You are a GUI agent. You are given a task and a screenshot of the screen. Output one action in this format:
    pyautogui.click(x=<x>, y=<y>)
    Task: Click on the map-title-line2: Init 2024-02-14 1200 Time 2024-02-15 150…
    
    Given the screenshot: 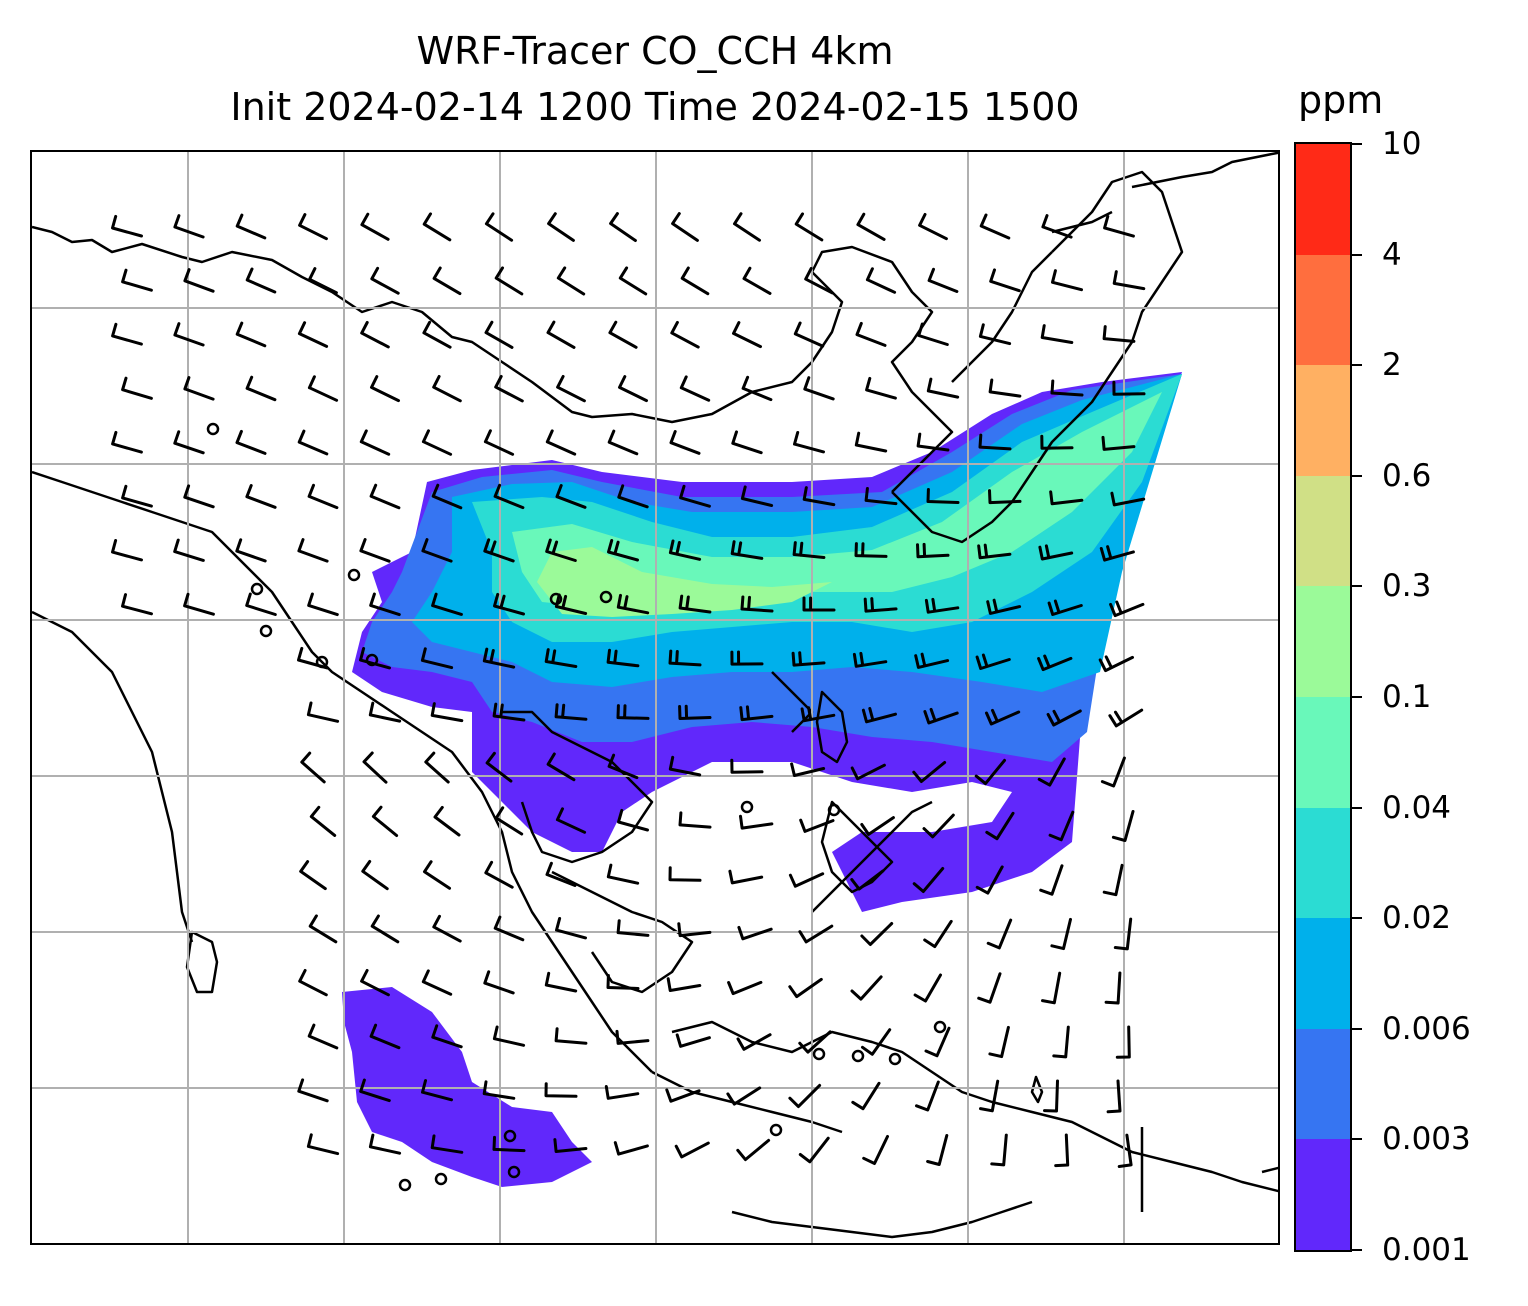 What is the action you would take?
    pyautogui.click(x=655, y=107)
    